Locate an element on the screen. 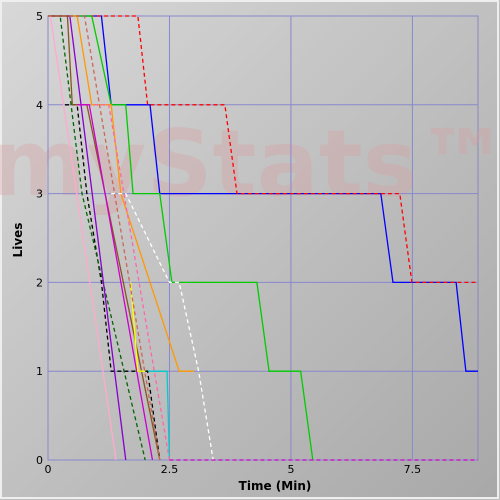  y-axis-label: Lives is located at coordinates (18, 240).